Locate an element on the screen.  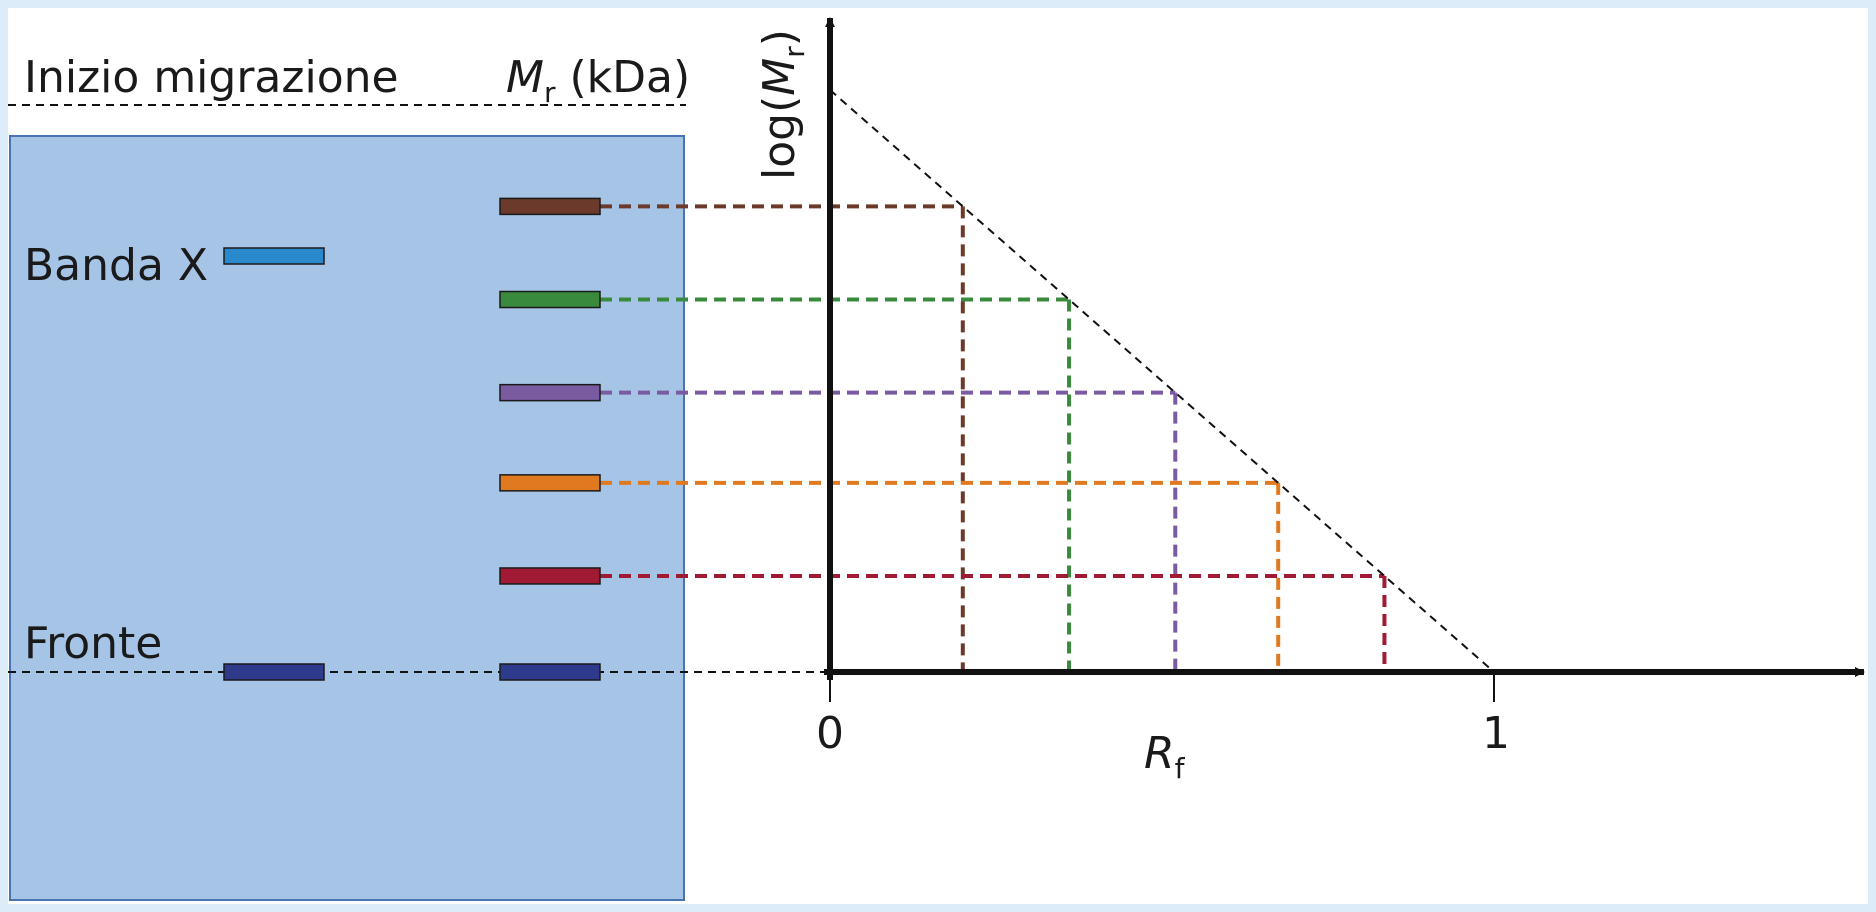
mr-label: Mr (kDa) is located at coordinates (598, 80).